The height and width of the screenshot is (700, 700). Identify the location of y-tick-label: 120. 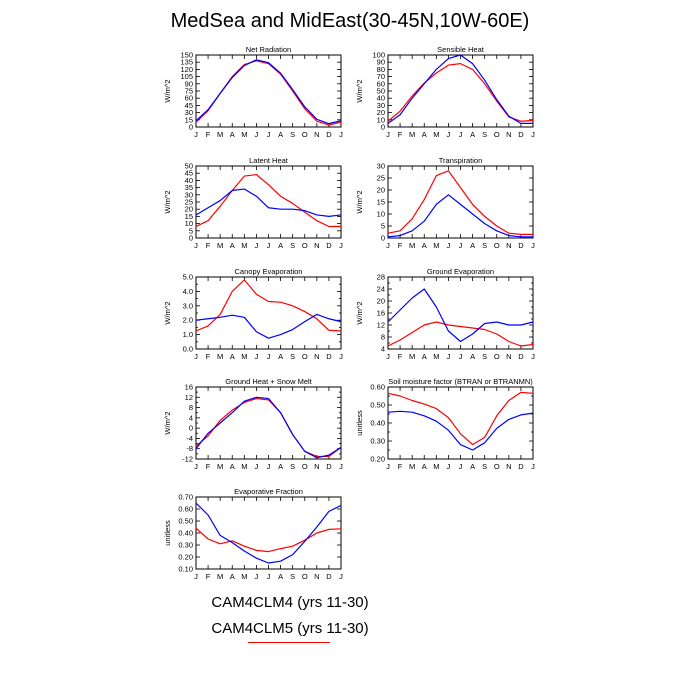
(186, 69).